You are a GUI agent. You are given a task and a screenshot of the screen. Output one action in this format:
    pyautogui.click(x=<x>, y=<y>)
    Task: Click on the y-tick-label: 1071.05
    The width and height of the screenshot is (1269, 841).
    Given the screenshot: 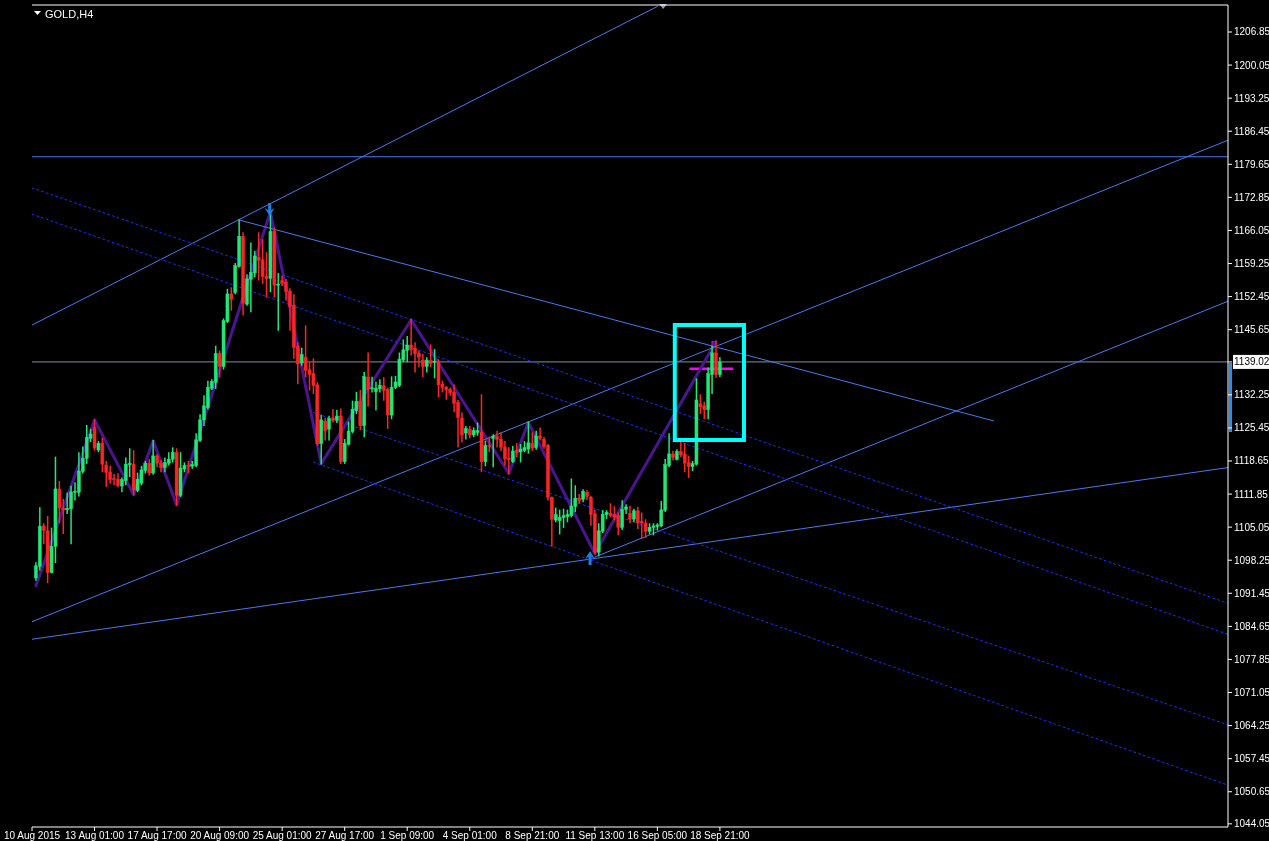 What is the action you would take?
    pyautogui.click(x=1251, y=693)
    